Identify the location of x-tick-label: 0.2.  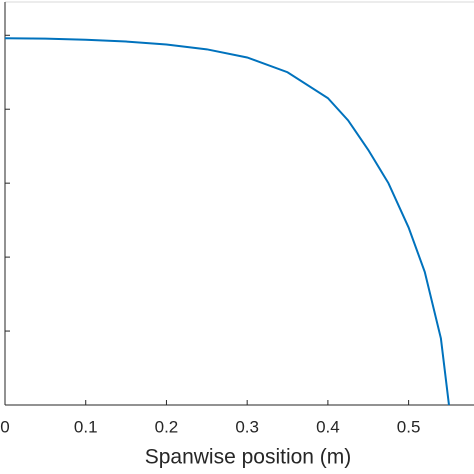
(167, 426).